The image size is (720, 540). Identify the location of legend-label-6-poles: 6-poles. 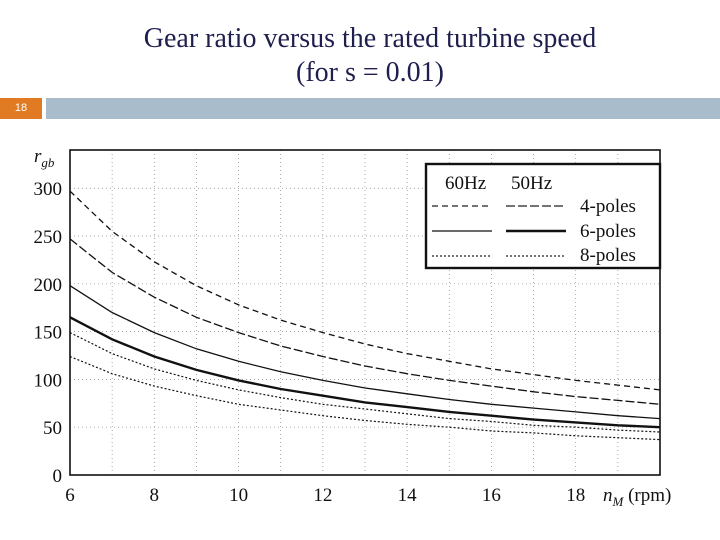
(608, 231).